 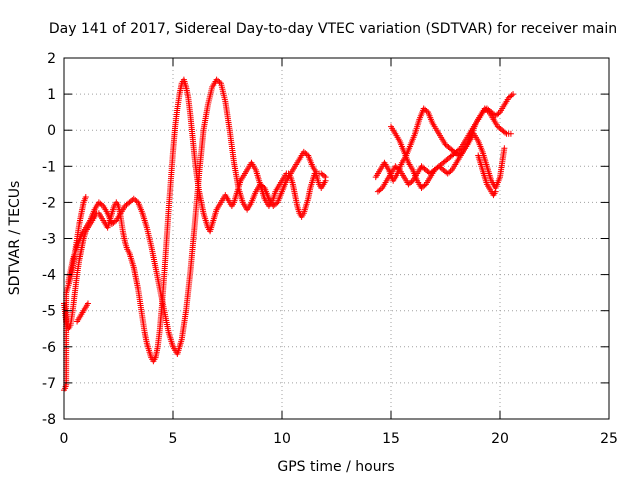 What do you see at coordinates (64, 439) in the screenshot?
I see `x-tick-label: 0` at bounding box center [64, 439].